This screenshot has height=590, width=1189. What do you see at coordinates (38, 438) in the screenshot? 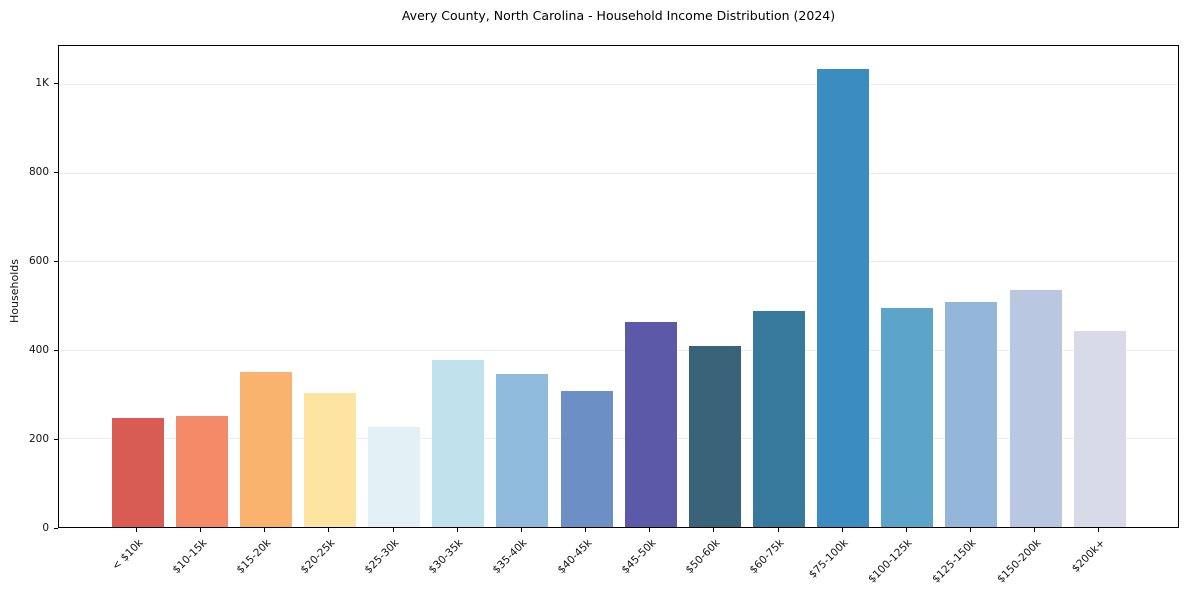
I see `y-tick-label: 200` at bounding box center [38, 438].